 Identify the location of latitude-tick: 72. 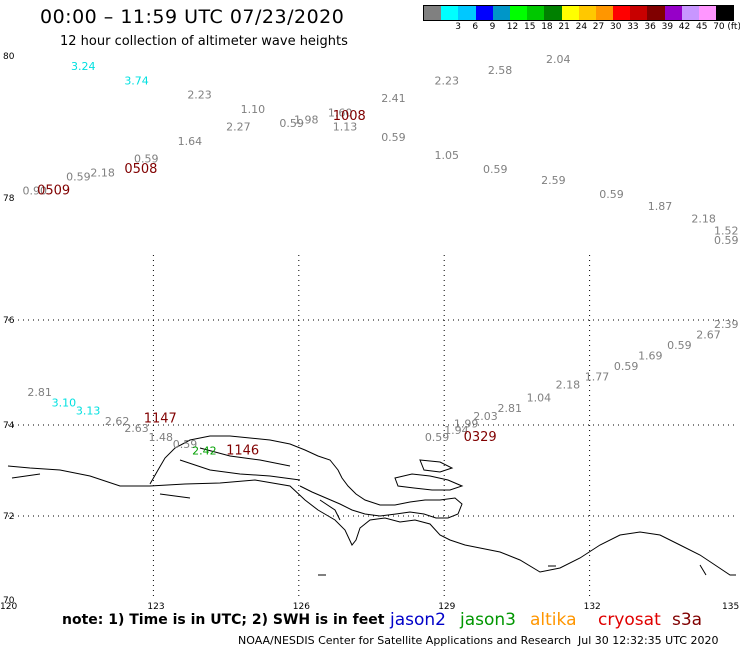
(8, 517).